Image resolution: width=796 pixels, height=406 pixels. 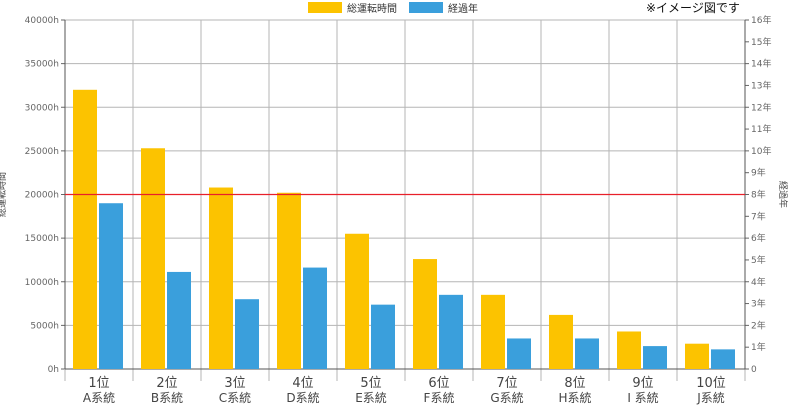 I want to click on y-right-tick-label: 7年, so click(x=758, y=216).